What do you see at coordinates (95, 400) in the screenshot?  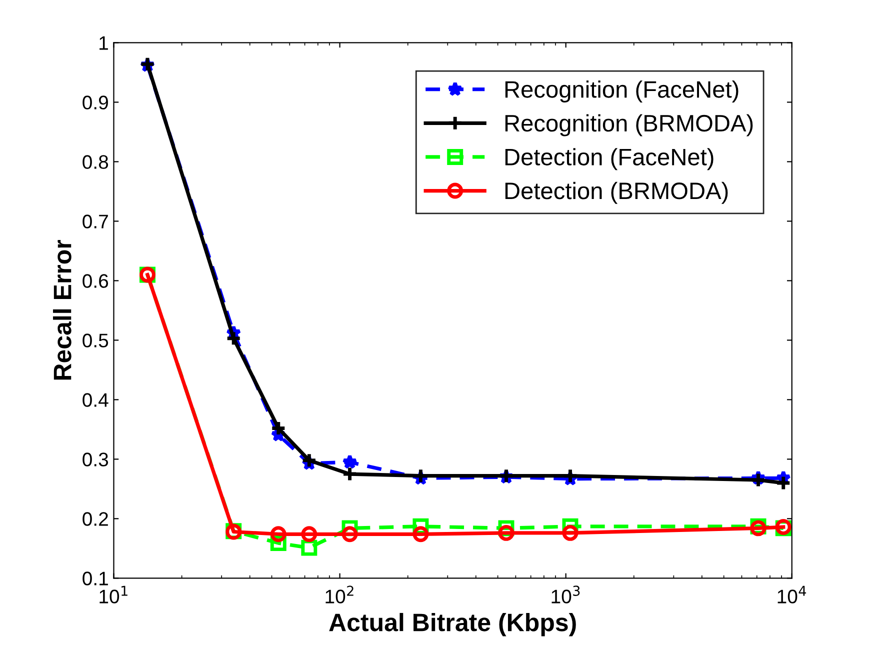 I see `y-tick-label: 0.4` at bounding box center [95, 400].